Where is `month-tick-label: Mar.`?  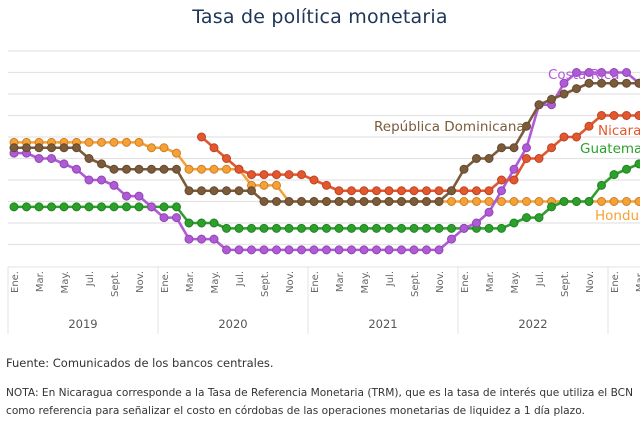
month-tick-label: Mar. is located at coordinates (190, 281).